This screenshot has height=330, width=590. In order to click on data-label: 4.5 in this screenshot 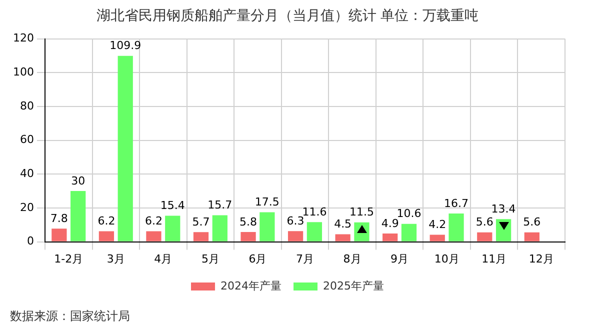, I will do `click(343, 224)`.